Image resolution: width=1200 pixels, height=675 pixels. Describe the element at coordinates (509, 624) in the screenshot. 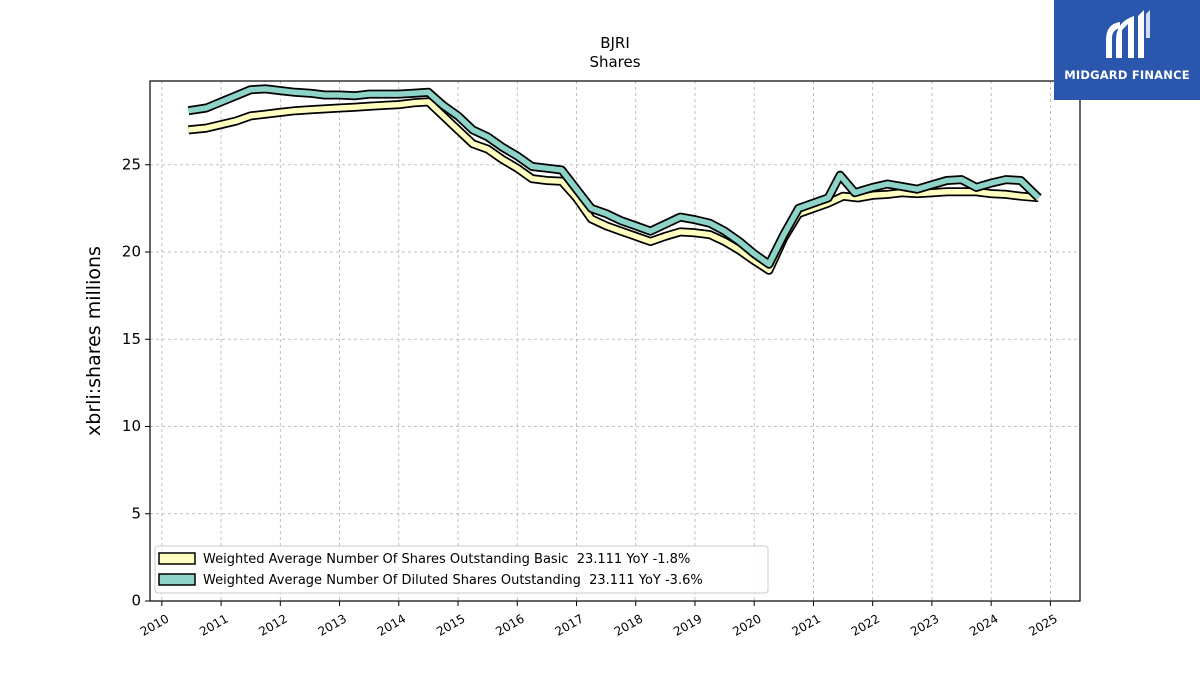

I see `x-tick-label: 2016` at that location.